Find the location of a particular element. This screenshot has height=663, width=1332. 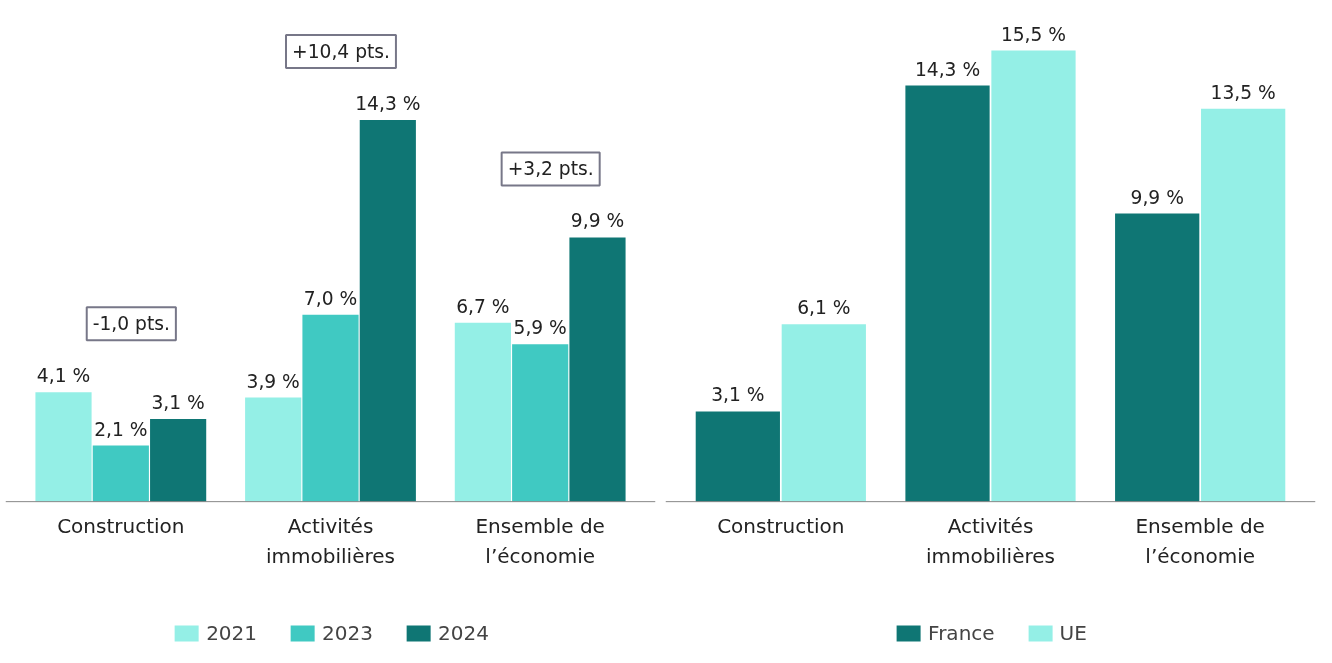

data-label: 15,5 % is located at coordinates (1033, 34).